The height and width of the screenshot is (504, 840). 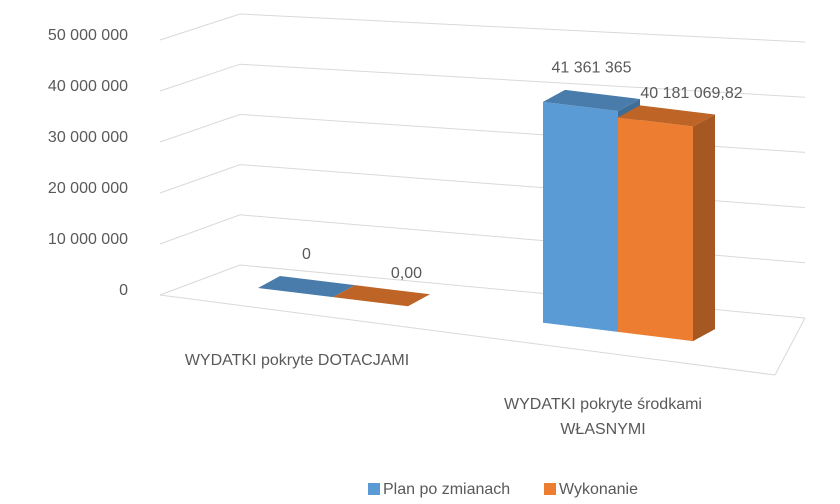 I want to click on legend-label: Wykonanie, so click(x=598, y=489).